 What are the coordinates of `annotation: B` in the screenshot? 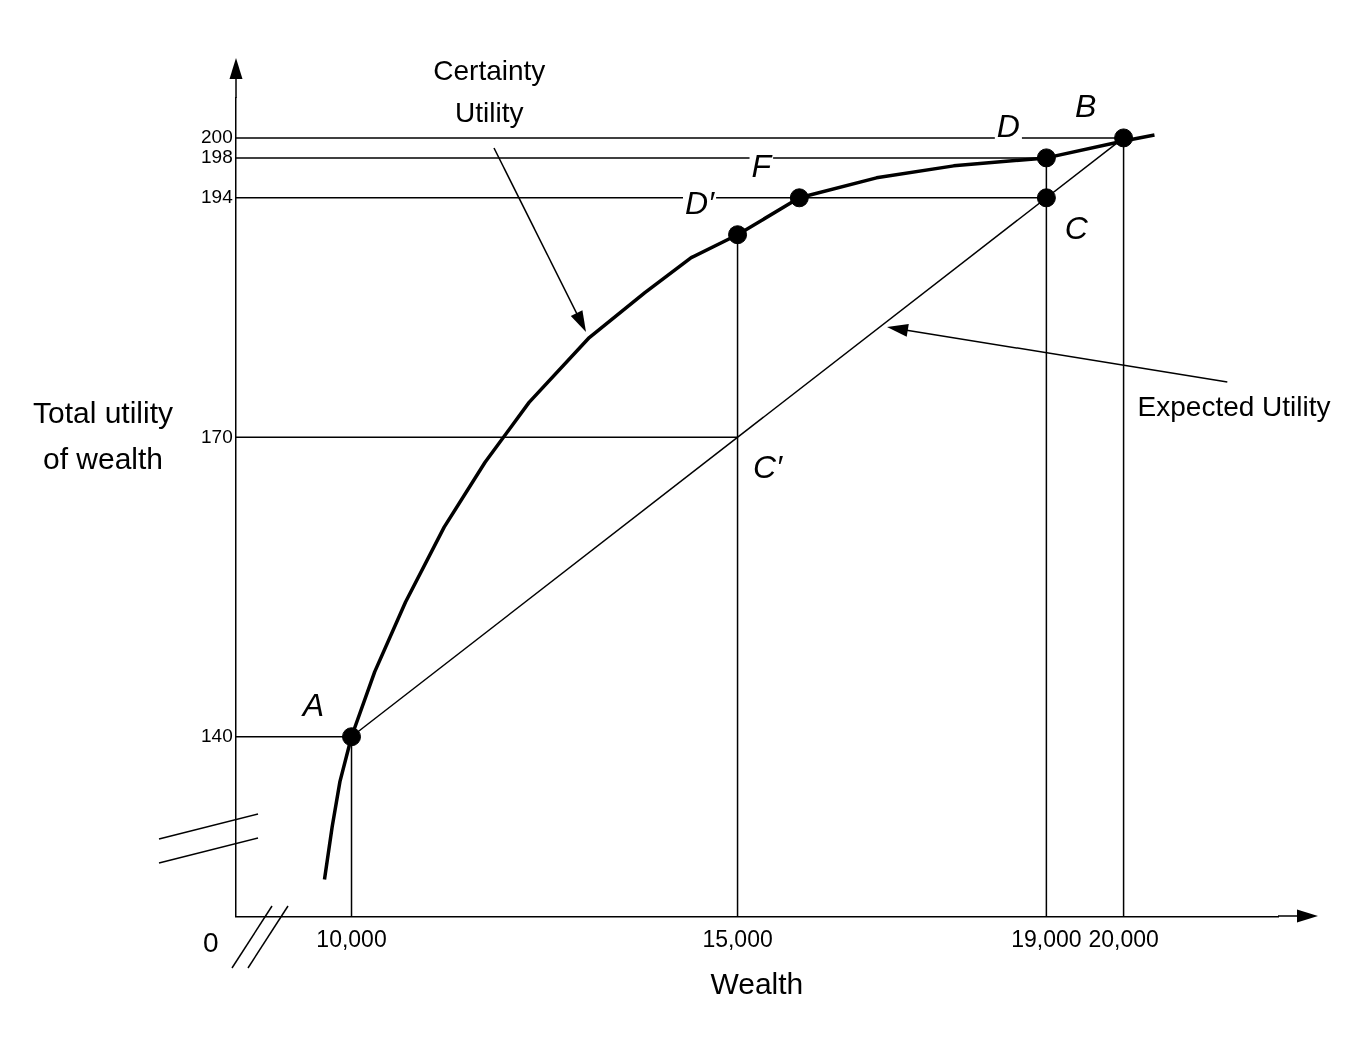 It's located at (1085, 105).